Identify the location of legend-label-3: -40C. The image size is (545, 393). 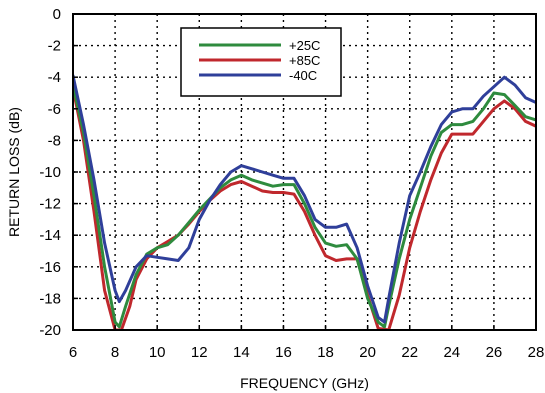
(303, 75).